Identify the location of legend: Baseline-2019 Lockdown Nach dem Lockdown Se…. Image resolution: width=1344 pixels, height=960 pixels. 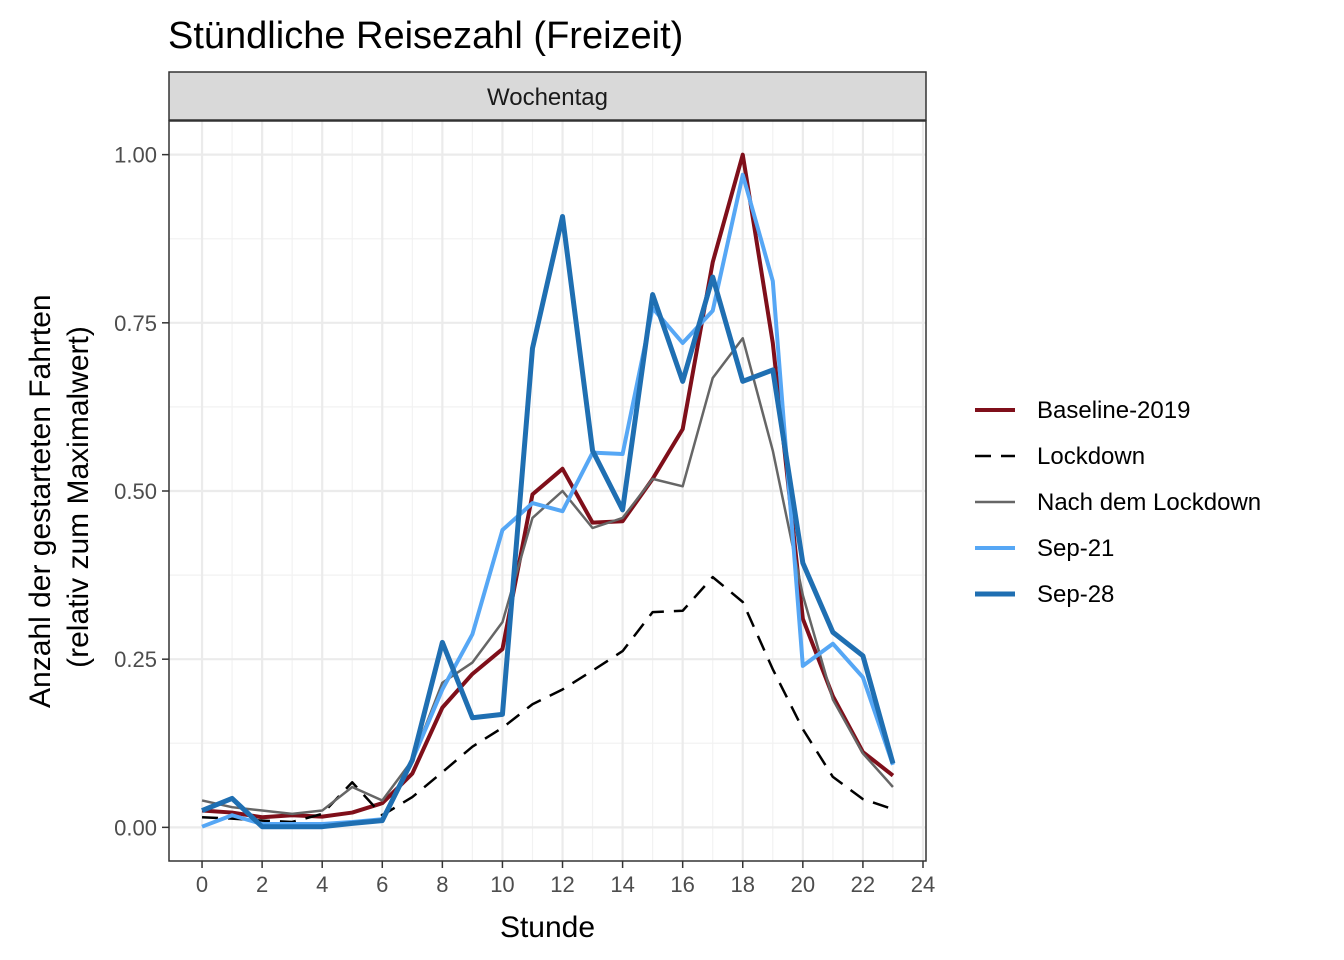
(1118, 502).